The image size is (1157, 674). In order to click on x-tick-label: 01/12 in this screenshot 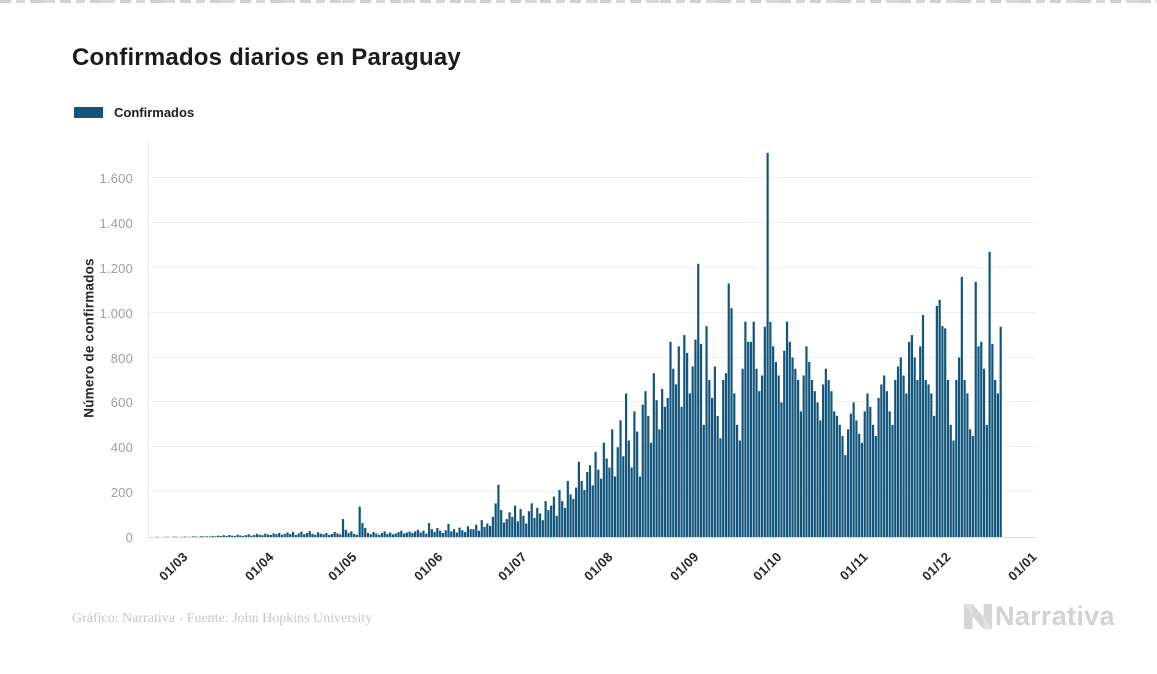, I will do `click(936, 566)`.